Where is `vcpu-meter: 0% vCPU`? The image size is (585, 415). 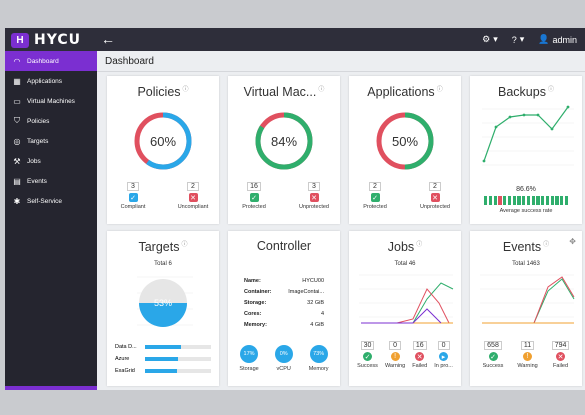
vcpu-meter: 0% vCPU is located at coordinates (283, 358).